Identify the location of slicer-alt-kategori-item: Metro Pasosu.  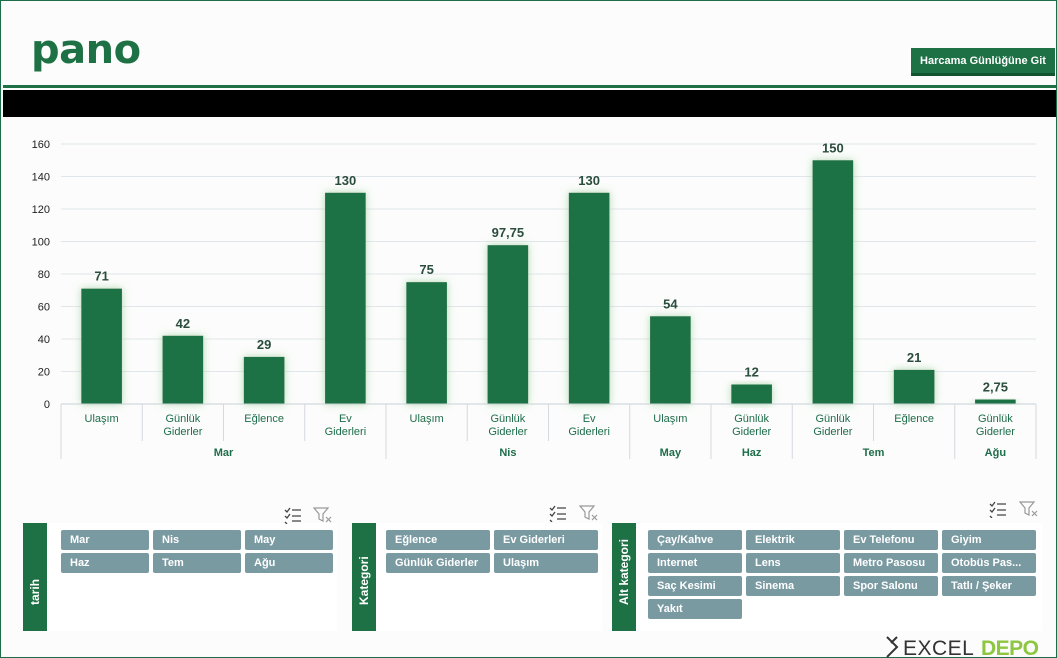
(891, 563).